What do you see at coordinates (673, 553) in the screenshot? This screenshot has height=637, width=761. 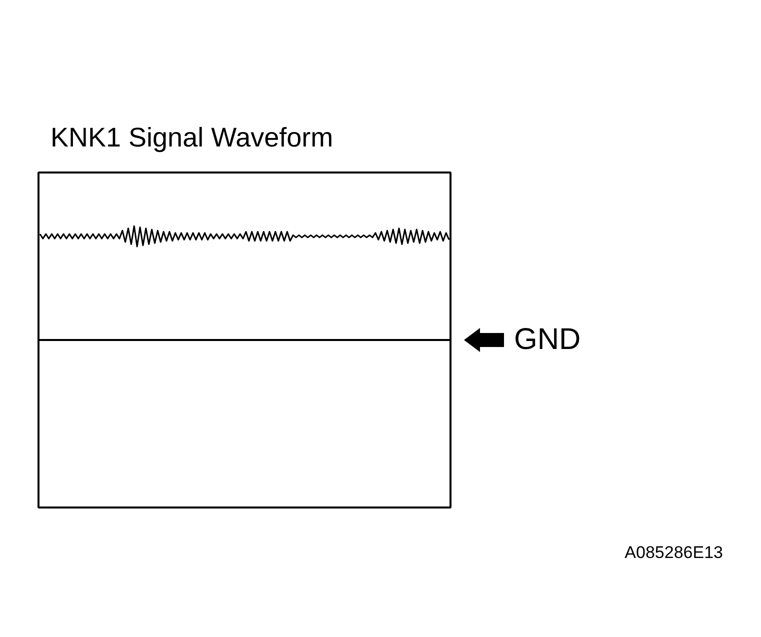 I see `text: A085286E13` at bounding box center [673, 553].